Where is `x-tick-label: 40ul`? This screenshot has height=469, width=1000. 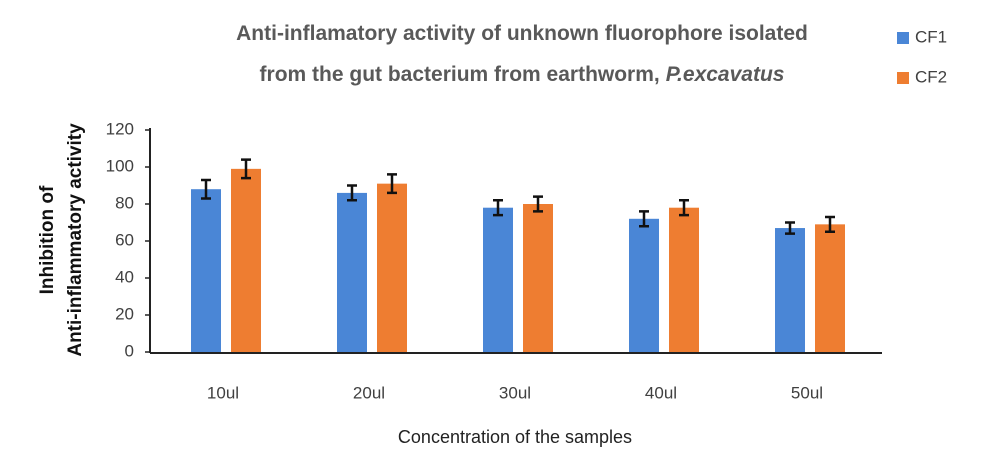 x-tick-label: 40ul is located at coordinates (661, 392).